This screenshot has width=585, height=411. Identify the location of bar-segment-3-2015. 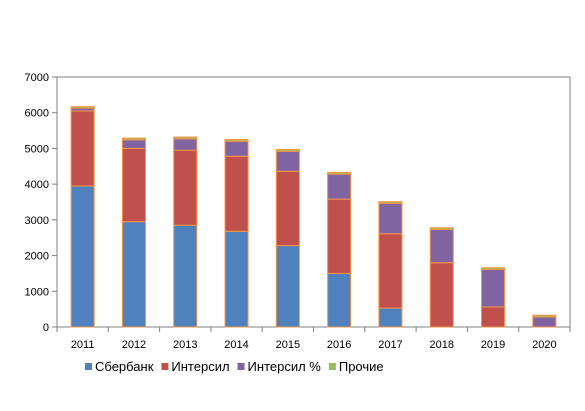
(287, 161).